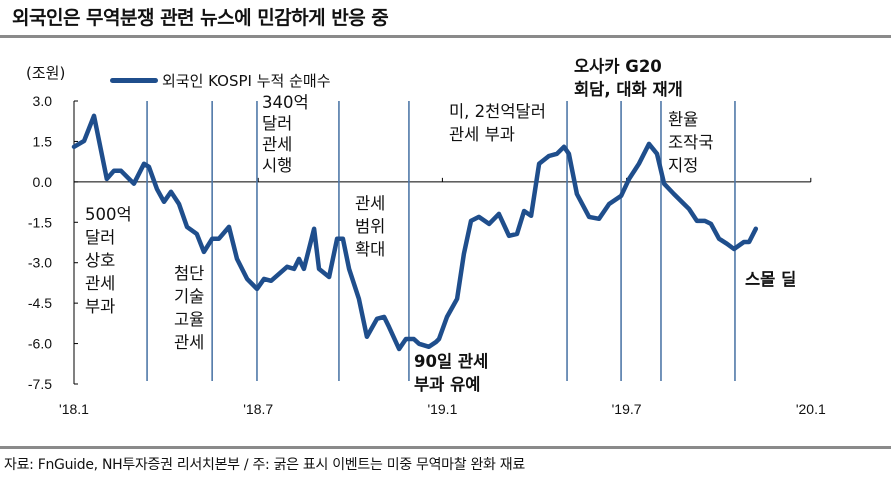  Describe the element at coordinates (370, 249) in the screenshot. I see `annotation-line: 확대` at that location.